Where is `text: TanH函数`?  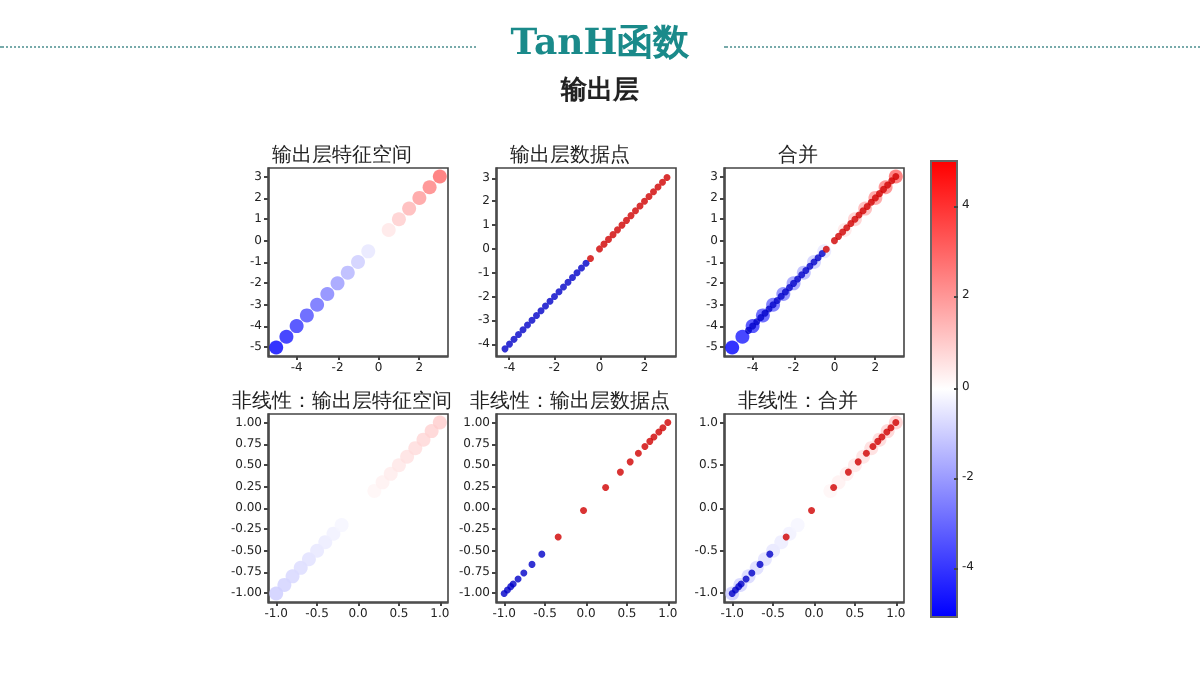
text: TanH函数 is located at coordinates (600, 44).